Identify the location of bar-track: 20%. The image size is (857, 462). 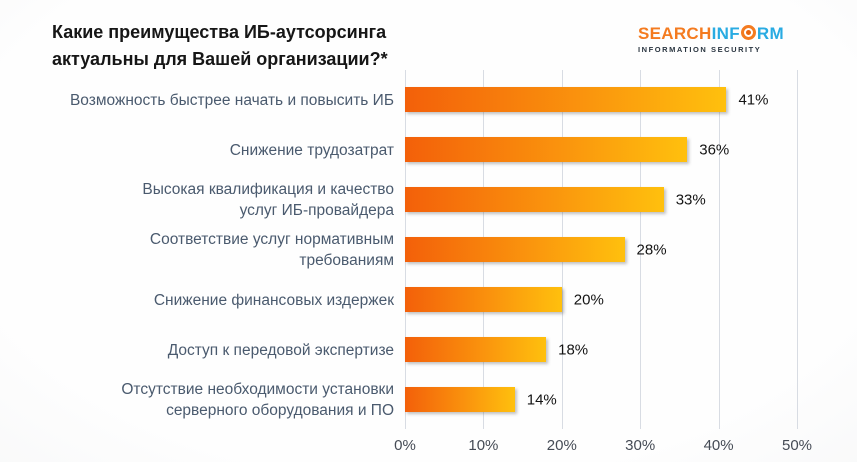
(631, 300).